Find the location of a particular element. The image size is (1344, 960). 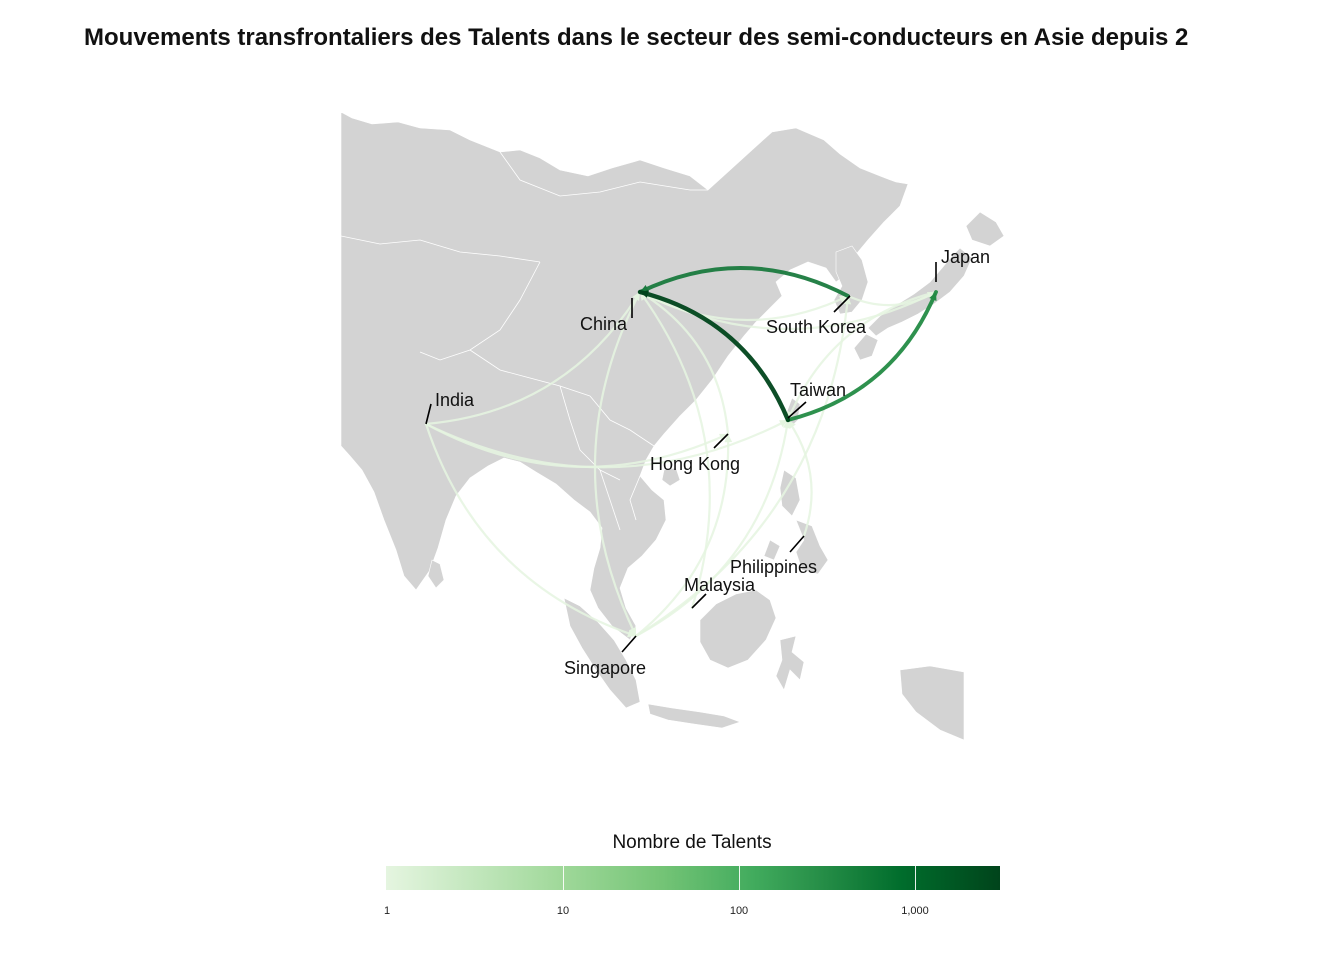

flow-lines is located at coordinates (681, 452).